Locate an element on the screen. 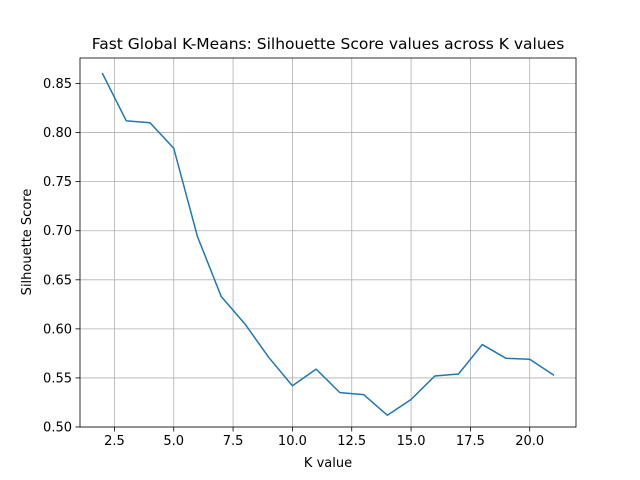  x-tick-label-0: 2.5 is located at coordinates (114, 441).